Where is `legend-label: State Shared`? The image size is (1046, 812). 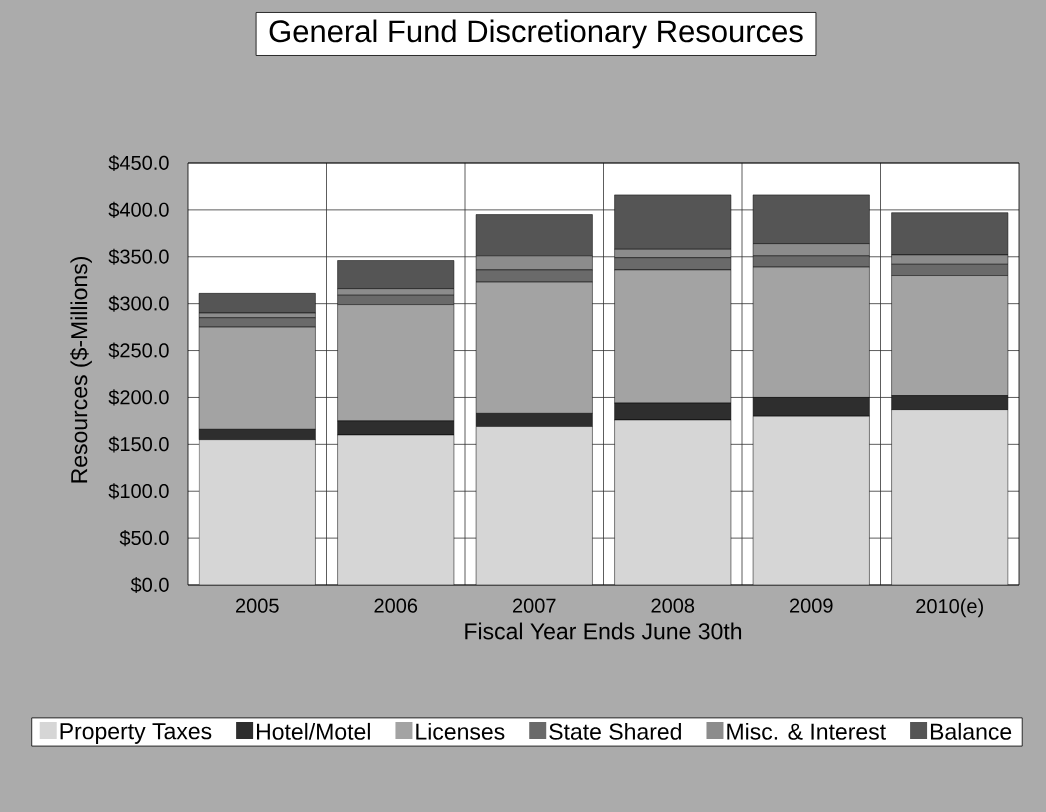 legend-label: State Shared is located at coordinates (615, 731).